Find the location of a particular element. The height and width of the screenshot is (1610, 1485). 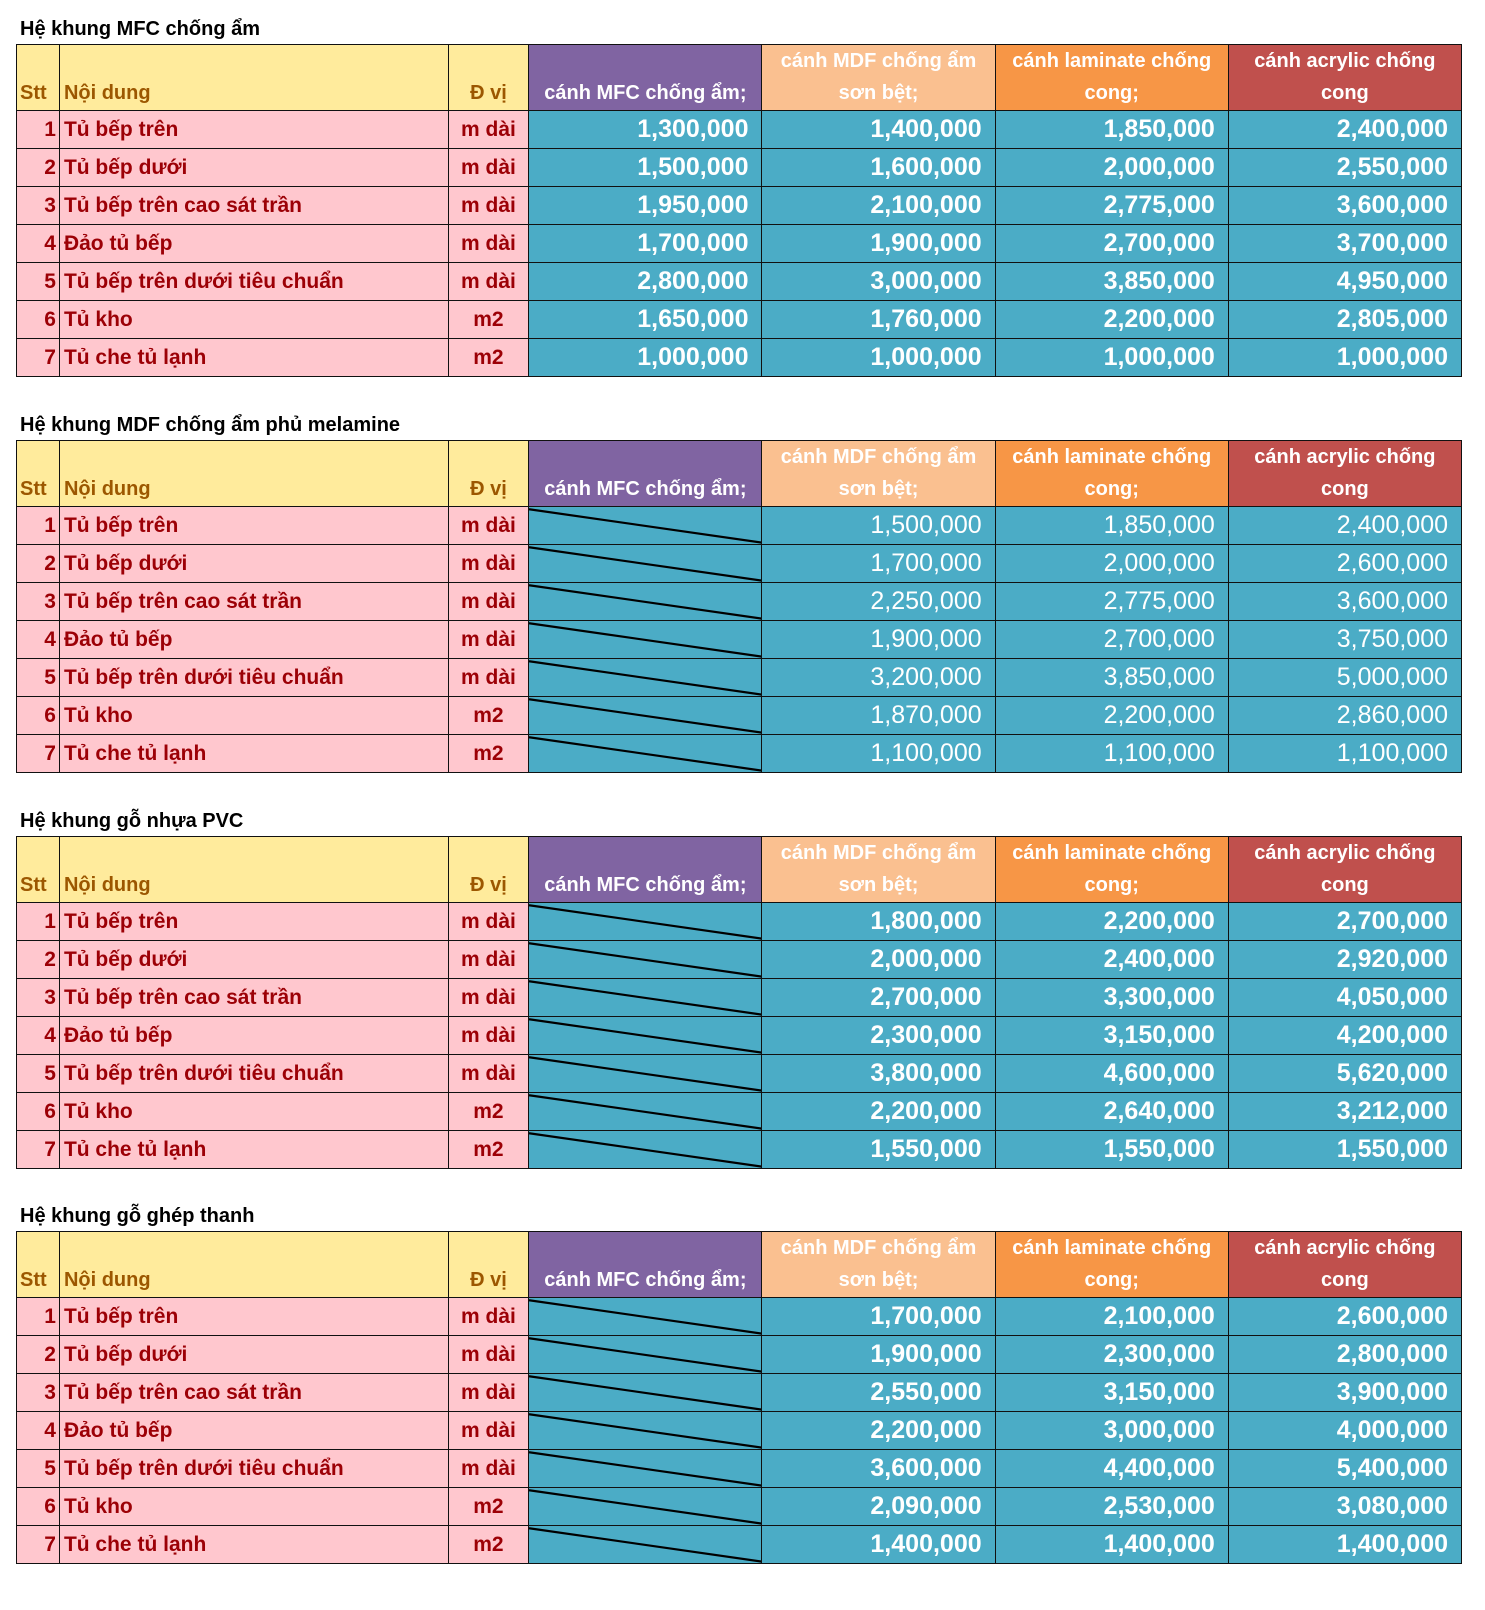

price-acrylic: 2,860,000 is located at coordinates (1345, 715).